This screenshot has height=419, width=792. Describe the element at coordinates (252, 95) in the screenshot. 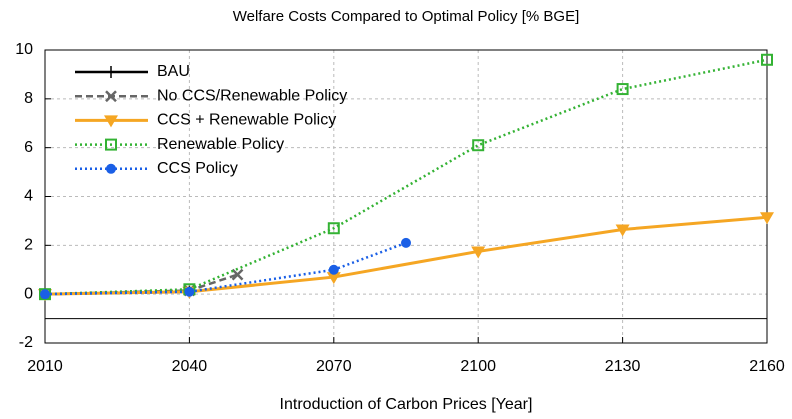

I see `legend-label: No CCS/Renewable Policy` at that location.